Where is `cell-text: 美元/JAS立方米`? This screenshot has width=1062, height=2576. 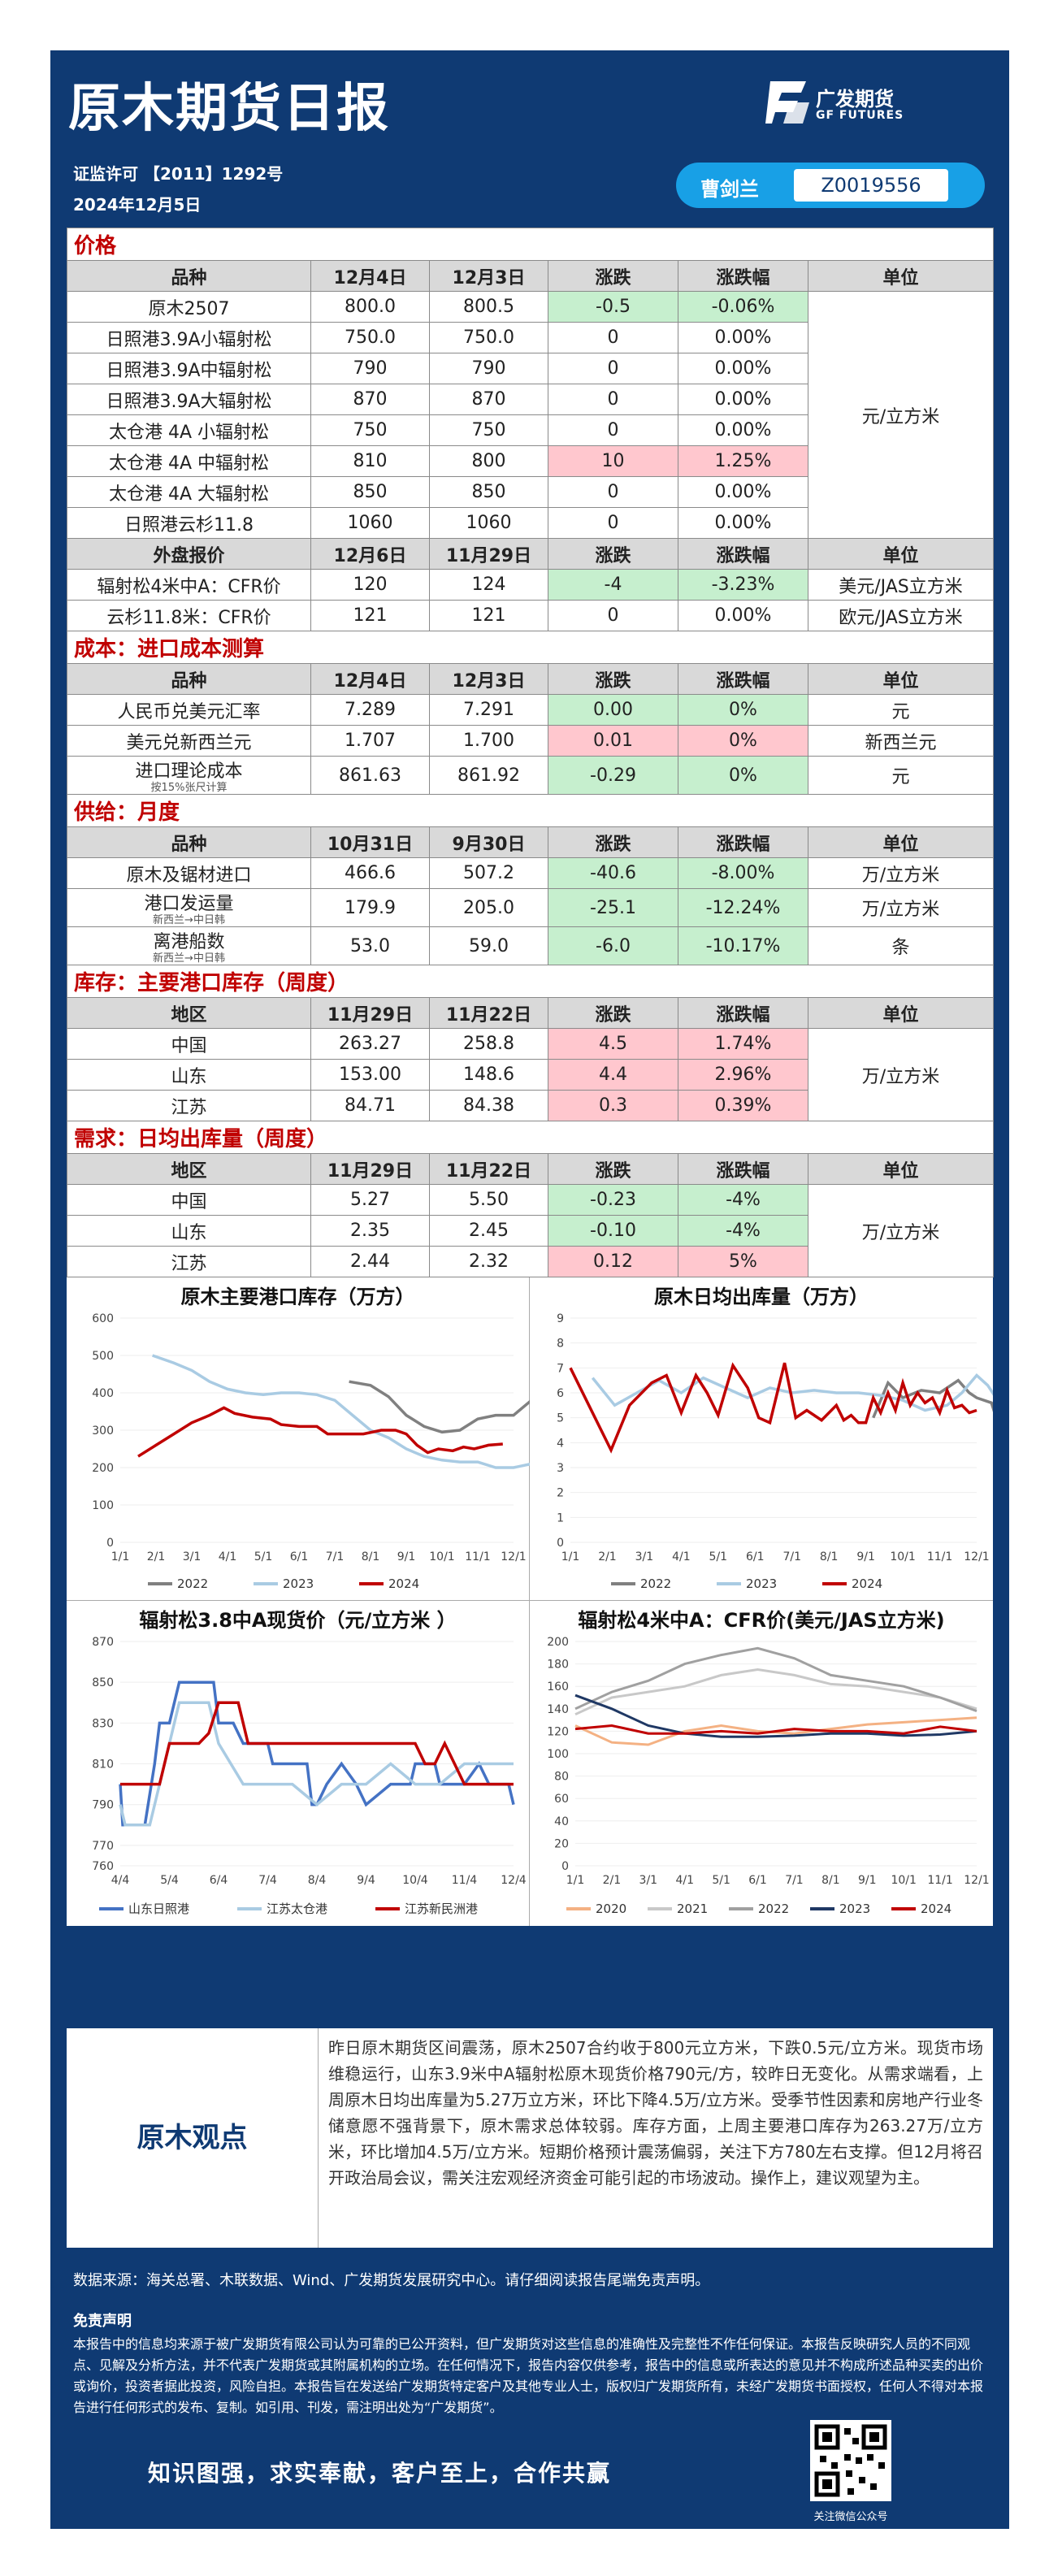 cell-text: 美元/JAS立方米 is located at coordinates (901, 586).